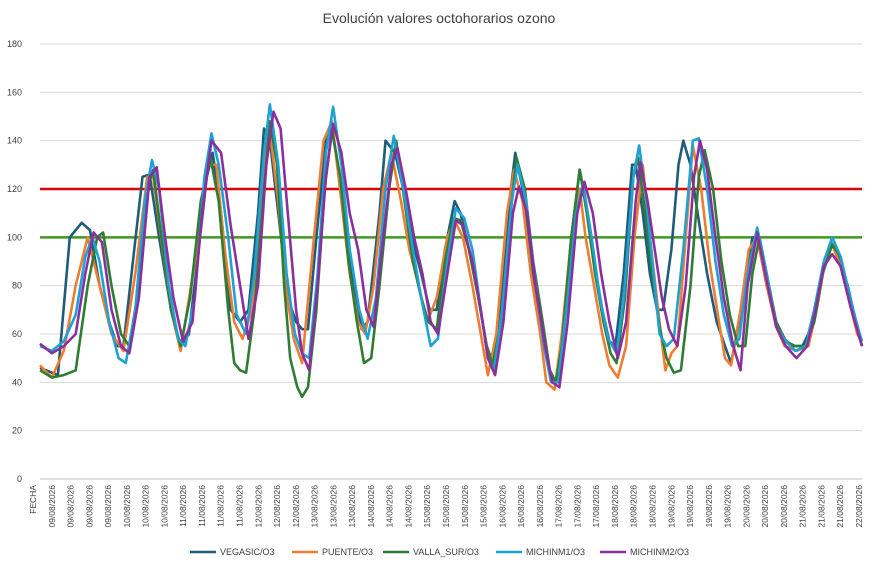 The image size is (879, 572). Describe the element at coordinates (14, 92) in the screenshot. I see `y-tick-label: 160` at that location.